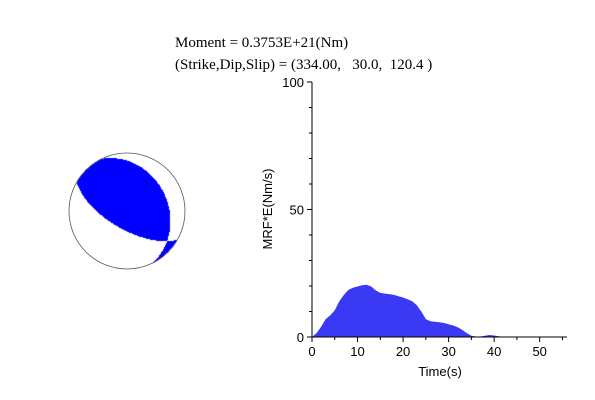 This screenshot has width=595, height=400. Describe the element at coordinates (539, 351) in the screenshot. I see `x-tick-label: 50` at that location.